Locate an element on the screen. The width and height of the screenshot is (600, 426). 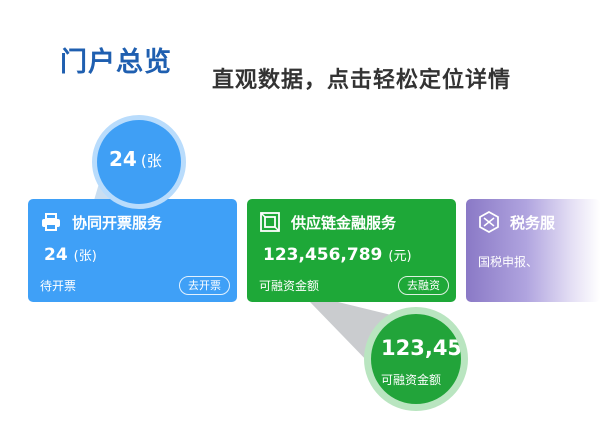
go-invoice-button: 去开票 is located at coordinates (204, 285).